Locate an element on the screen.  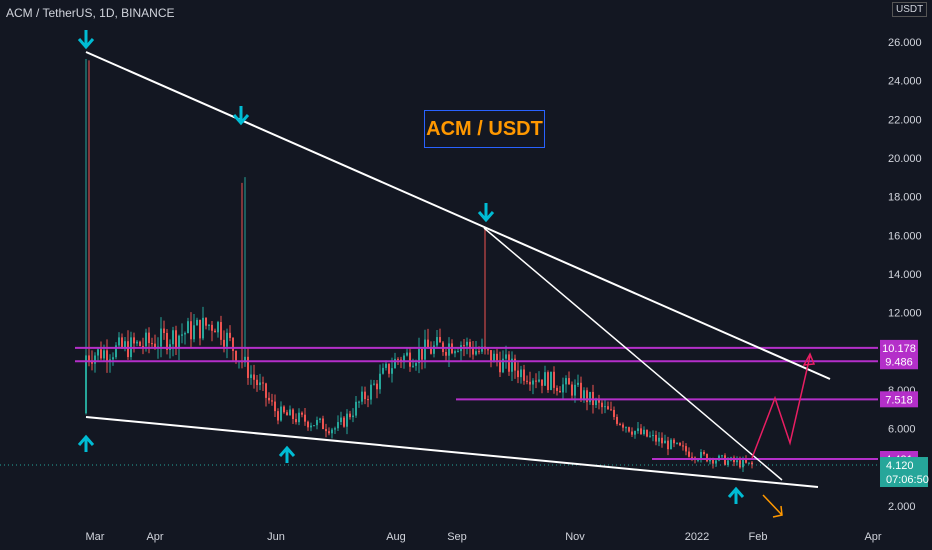
x-axis: Mar Apr Jun Aug Sep Nov 2022 Feb Apr is located at coordinates (484, 537).